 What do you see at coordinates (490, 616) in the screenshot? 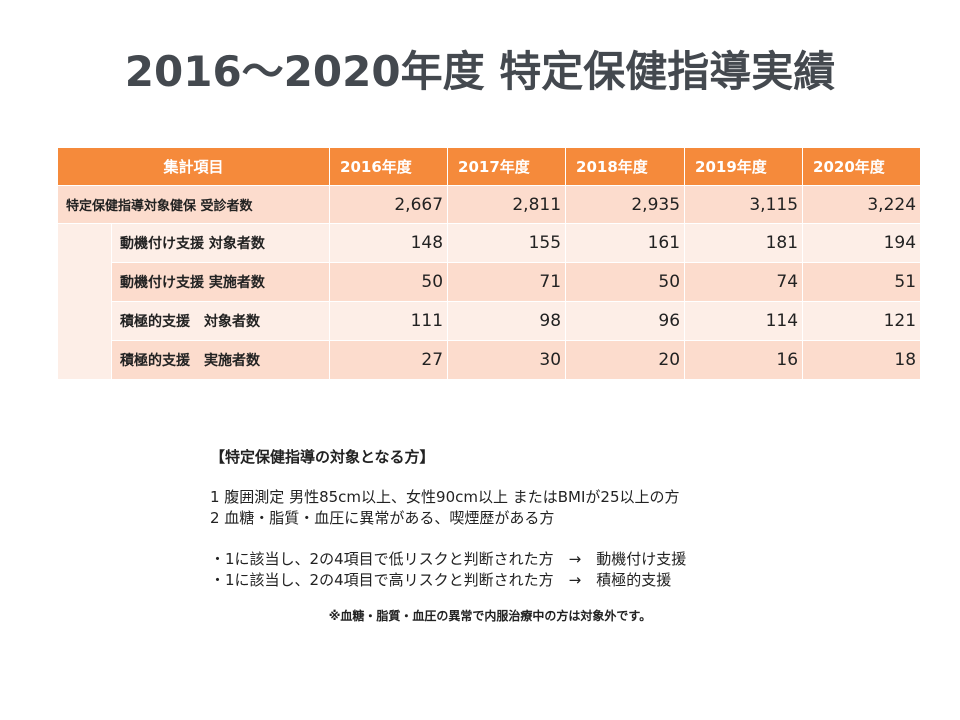
I see `footnote: ※血糖・脂質・血圧の異常で内服治療中の方は対象外です。` at bounding box center [490, 616].